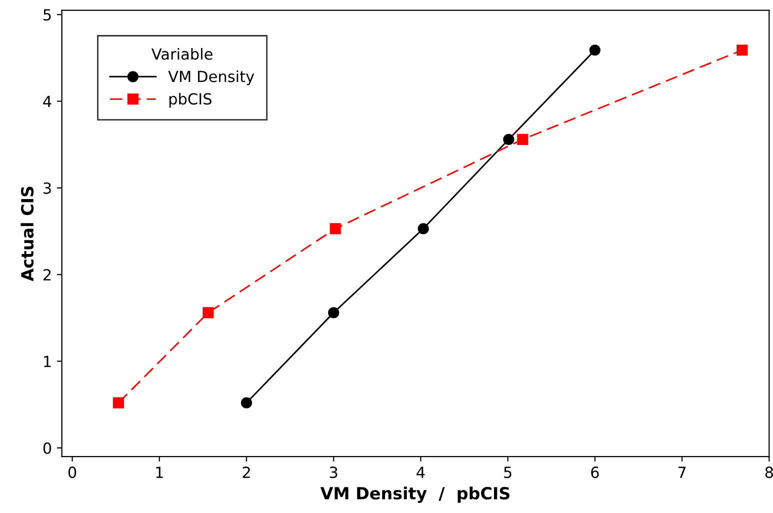 The width and height of the screenshot is (773, 513). What do you see at coordinates (211, 78) in the screenshot?
I see `legend-label: VM Density` at bounding box center [211, 78].